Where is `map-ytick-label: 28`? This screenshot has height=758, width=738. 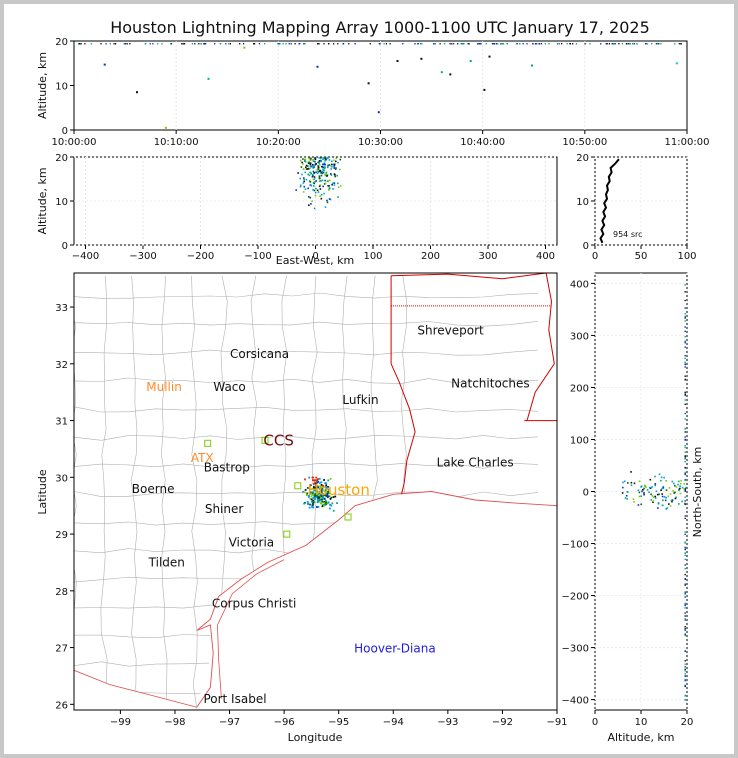
map-ytick-label: 28 is located at coordinates (61, 592).